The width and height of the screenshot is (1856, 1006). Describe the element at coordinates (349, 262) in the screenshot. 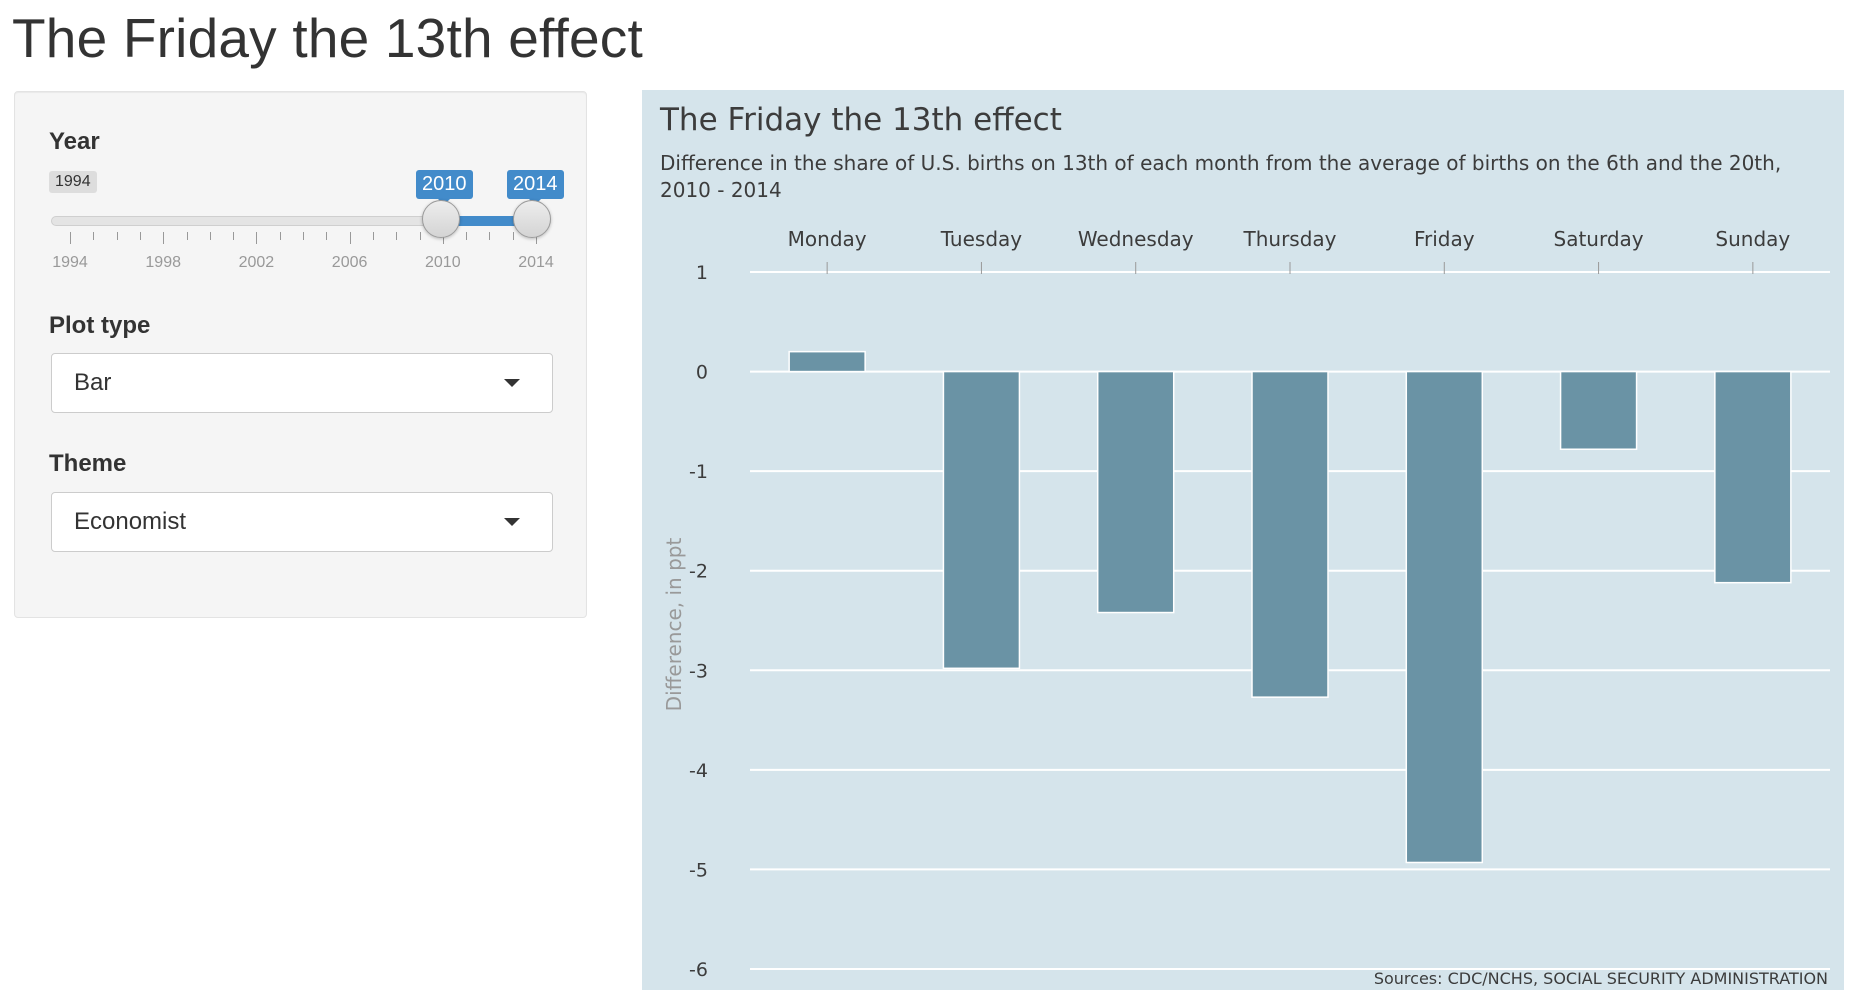

I see `slider-tick-label: 2006` at that location.